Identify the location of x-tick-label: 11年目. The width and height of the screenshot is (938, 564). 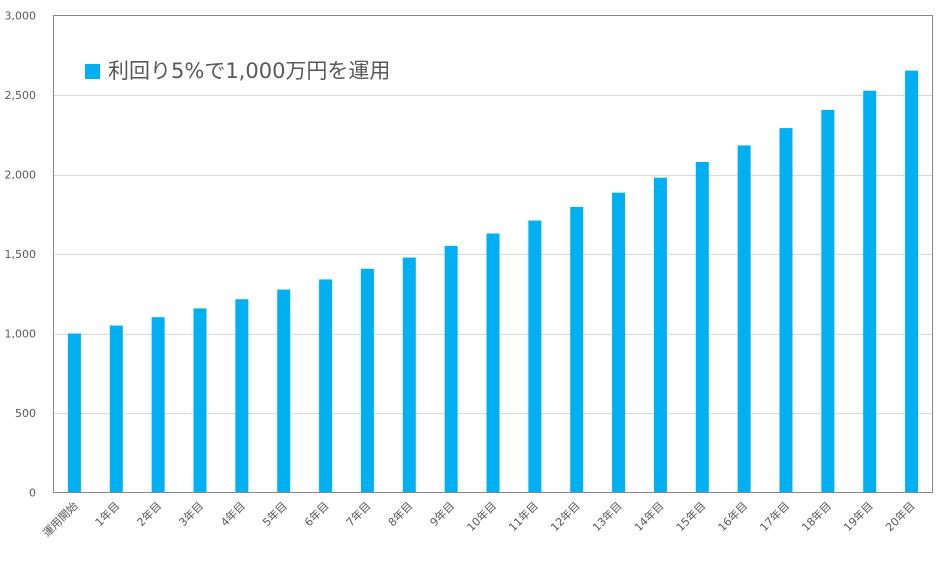
(523, 516).